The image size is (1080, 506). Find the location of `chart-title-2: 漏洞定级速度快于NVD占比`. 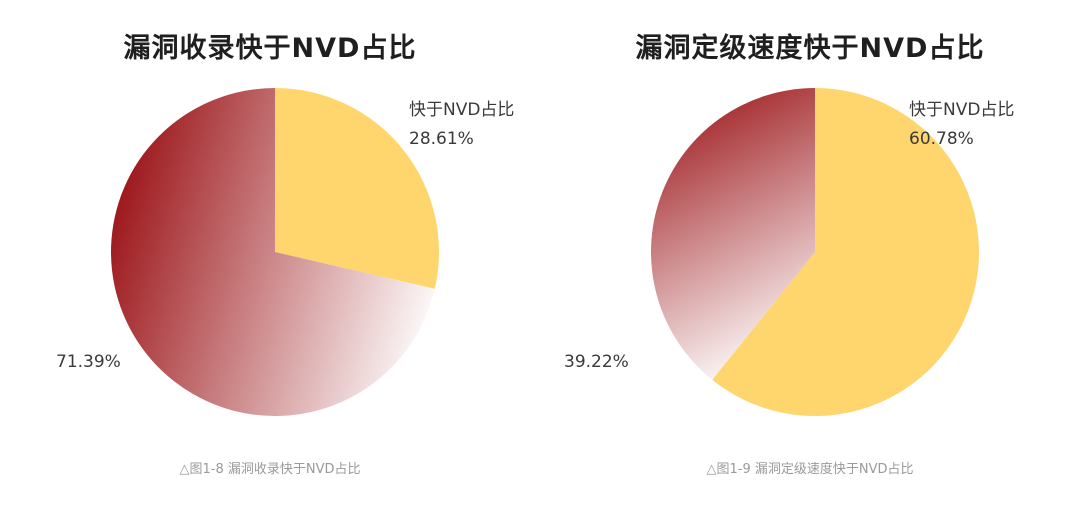

chart-title-2: 漏洞定级速度快于NVD占比 is located at coordinates (810, 48).